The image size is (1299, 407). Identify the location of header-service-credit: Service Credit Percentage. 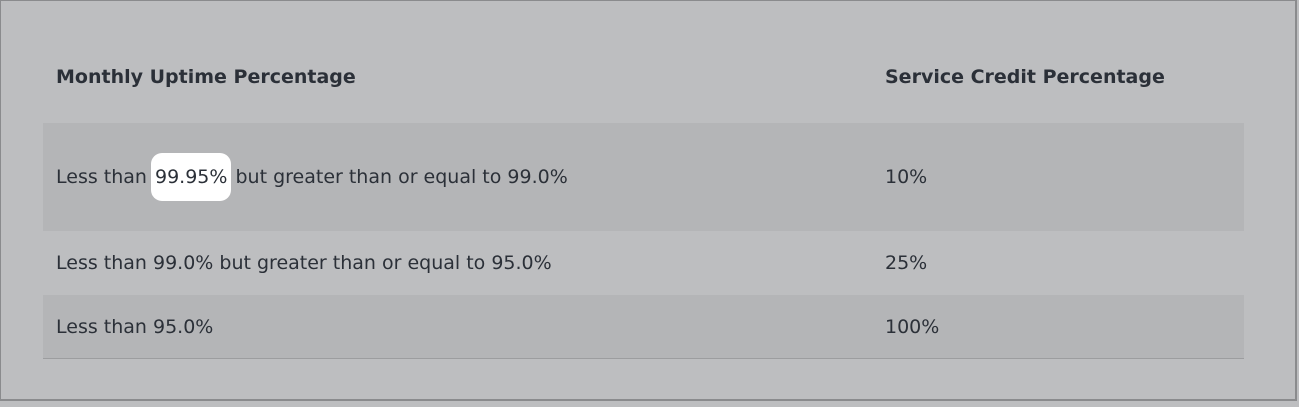
(1025, 77).